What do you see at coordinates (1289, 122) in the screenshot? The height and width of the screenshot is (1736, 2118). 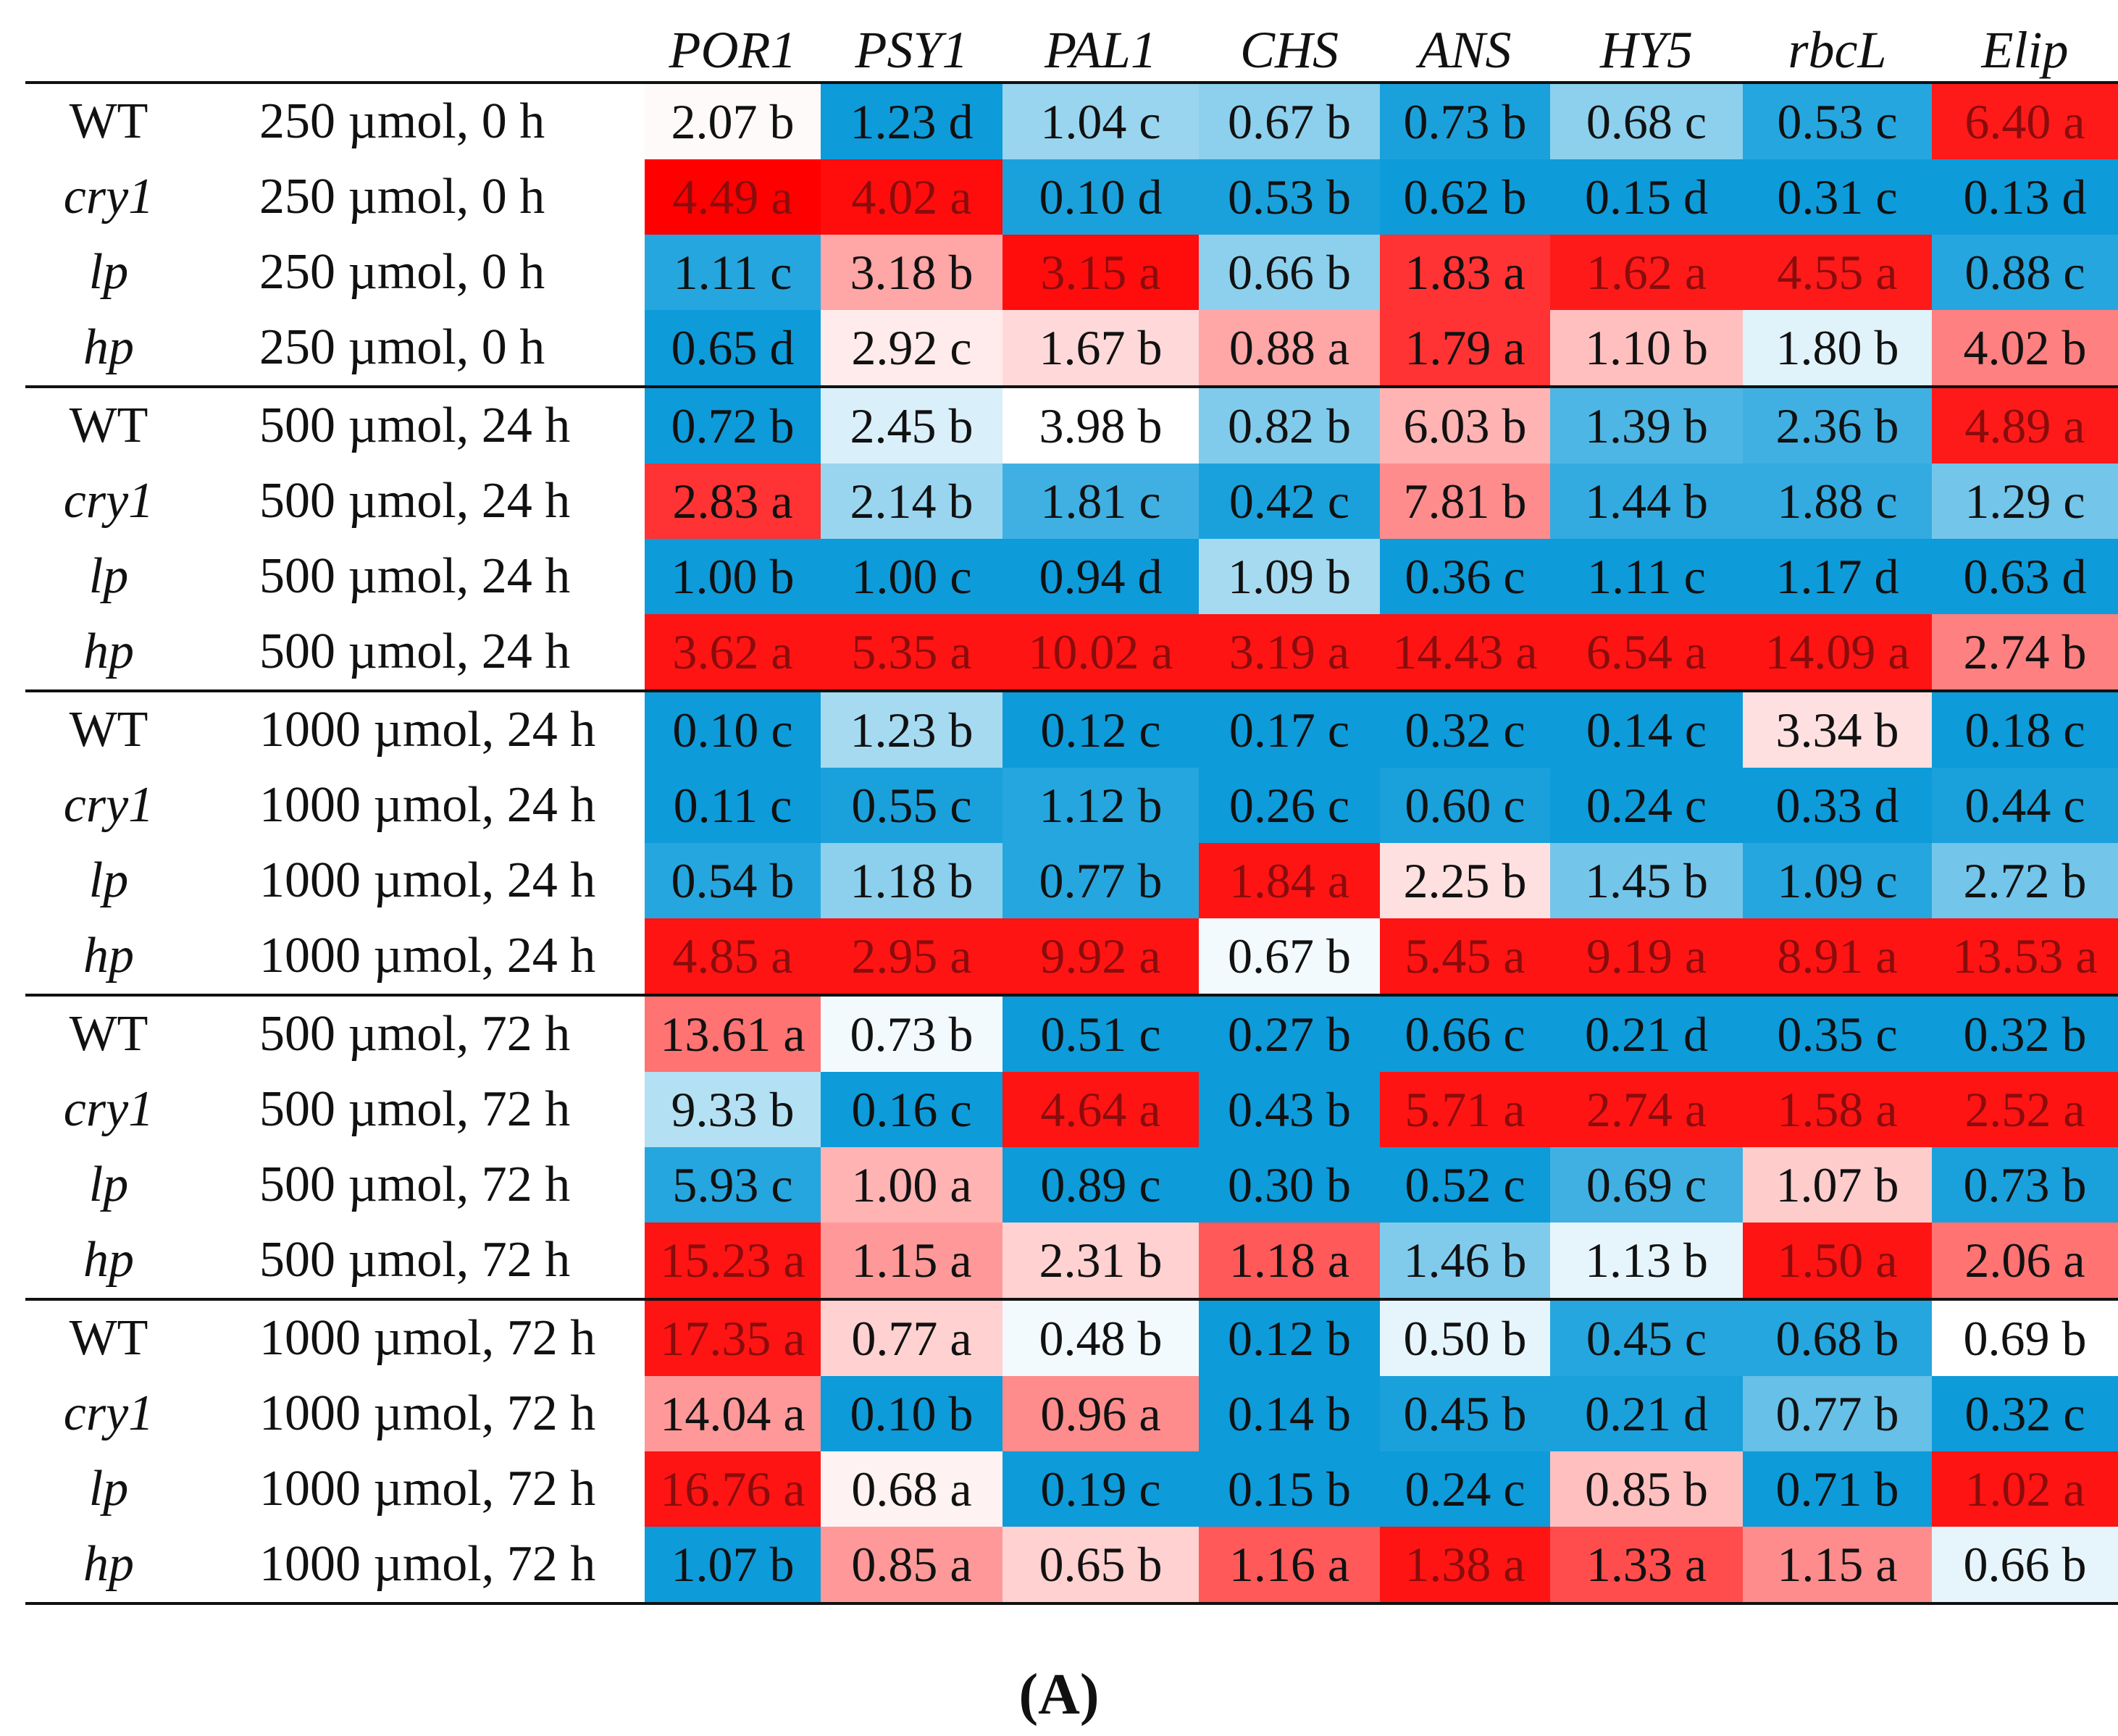 I see `heatmap-cell: 0.67 b` at bounding box center [1289, 122].